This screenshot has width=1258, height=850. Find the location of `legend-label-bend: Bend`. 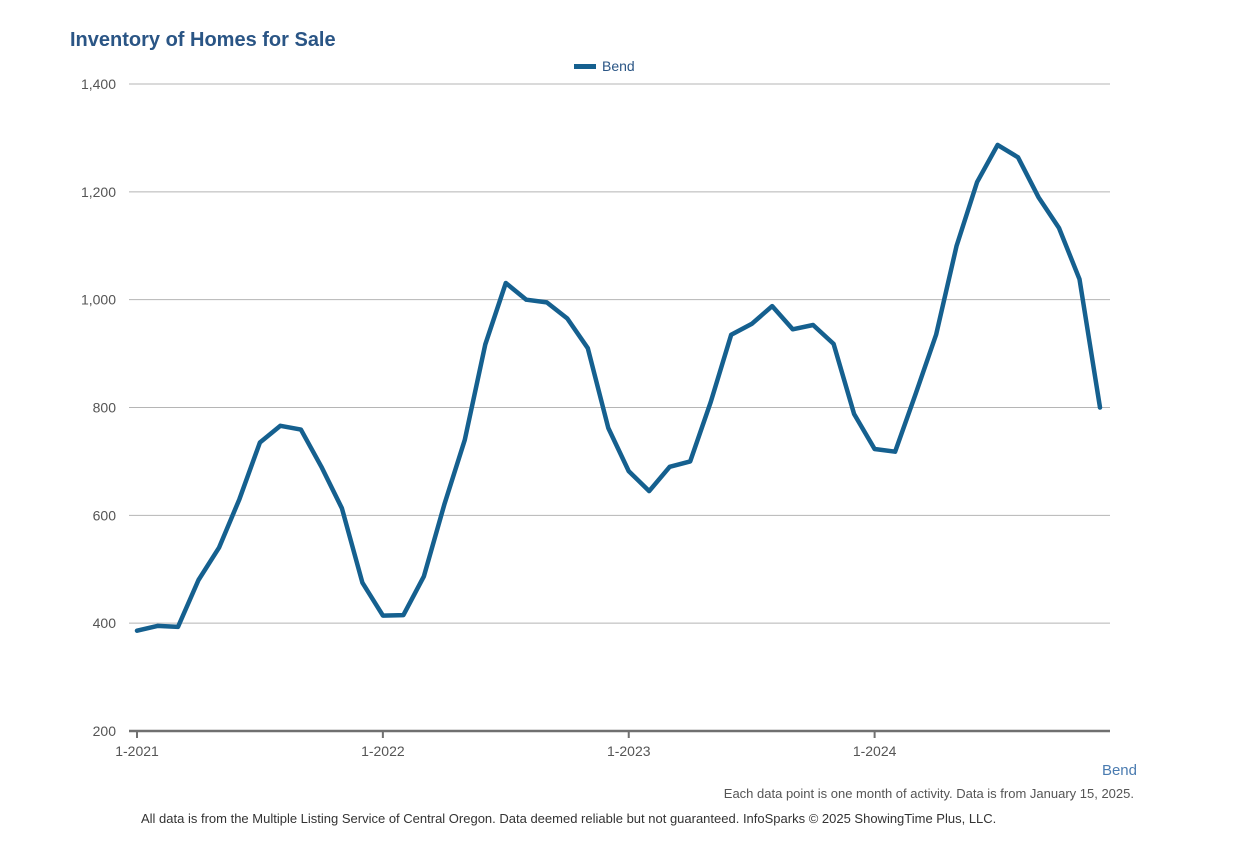

legend-label-bend: Bend is located at coordinates (618, 66).